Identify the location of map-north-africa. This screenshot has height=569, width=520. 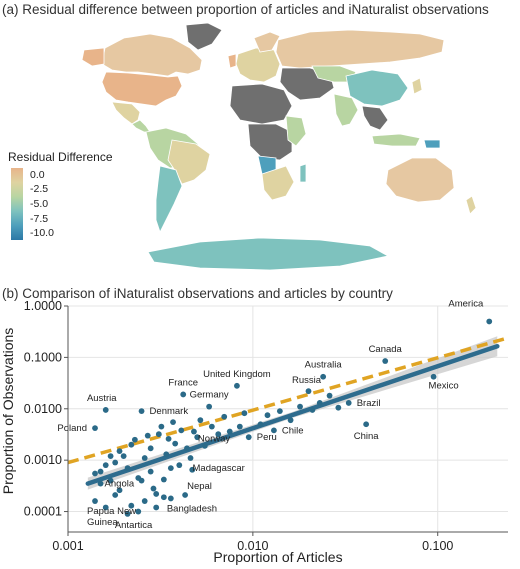
(261, 104).